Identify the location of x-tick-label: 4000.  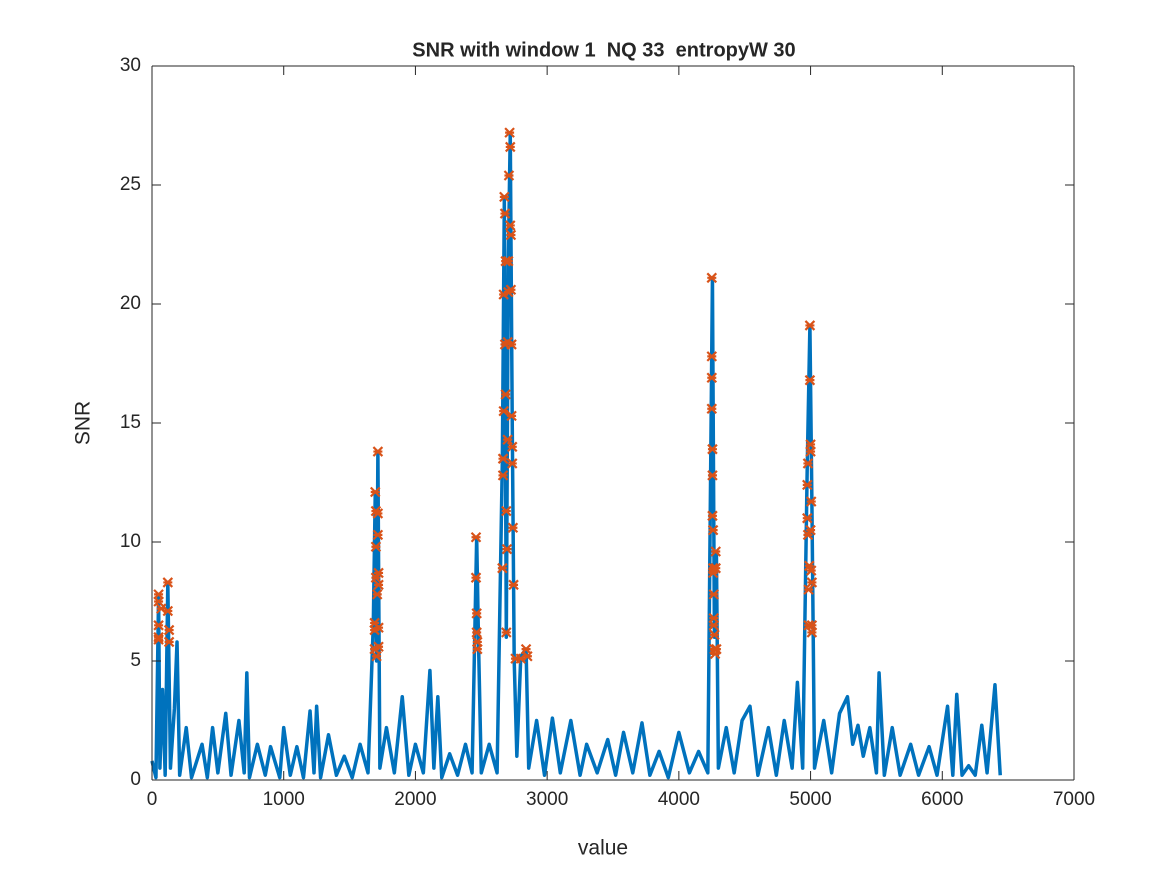
(679, 799).